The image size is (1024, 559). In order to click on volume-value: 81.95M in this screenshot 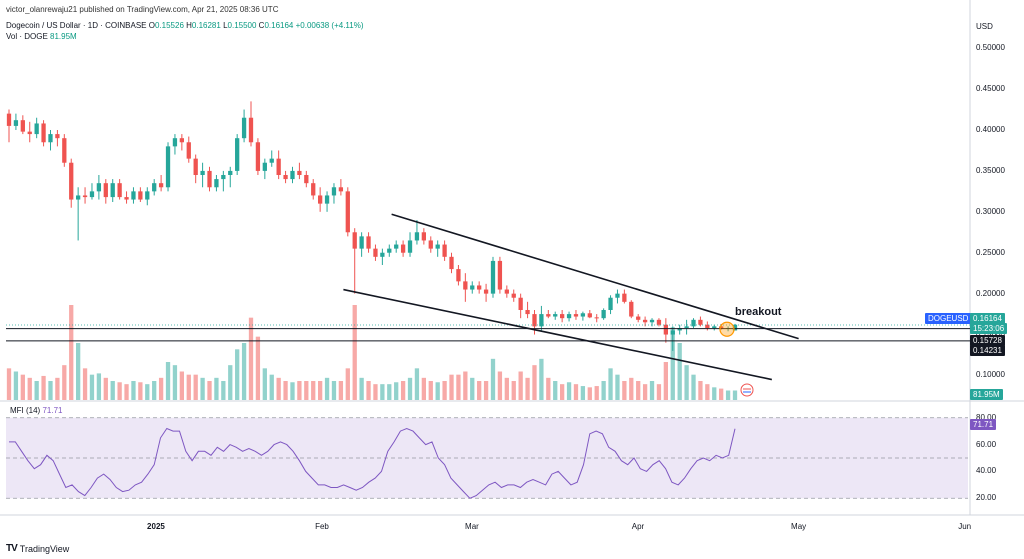, I will do `click(63, 36)`.